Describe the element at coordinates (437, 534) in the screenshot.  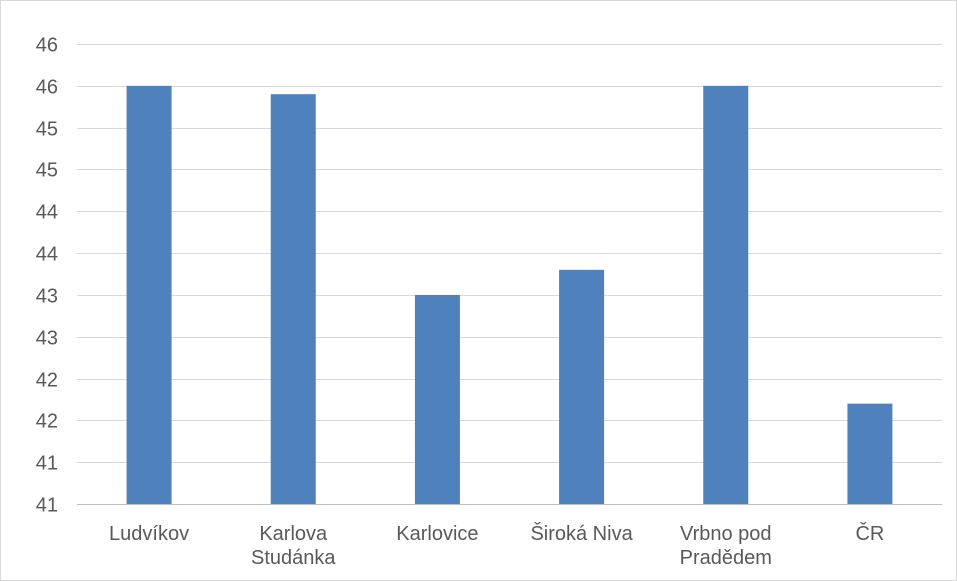
I see `x-tick-label: Karlovice` at that location.